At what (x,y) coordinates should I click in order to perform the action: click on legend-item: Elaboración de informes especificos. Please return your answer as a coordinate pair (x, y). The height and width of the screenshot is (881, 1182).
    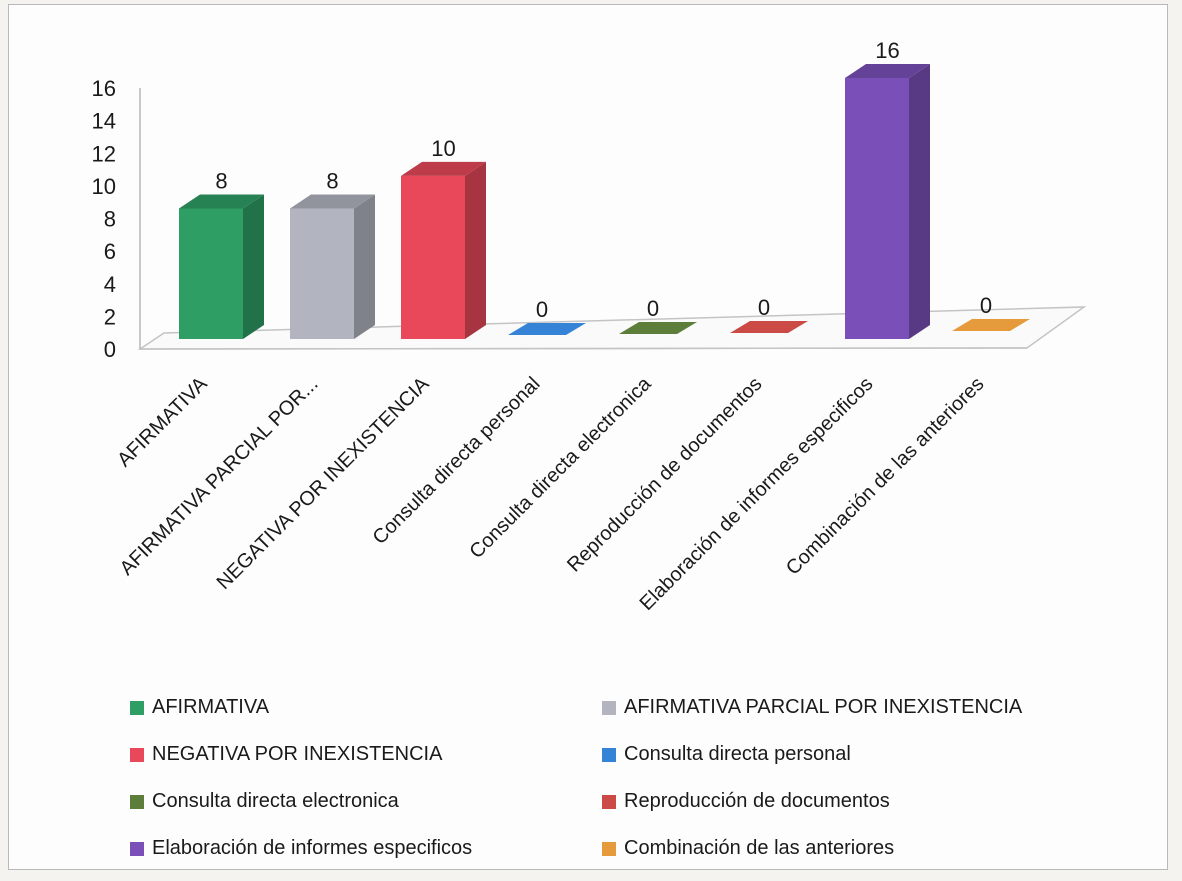
    Looking at the image, I should click on (366, 848).